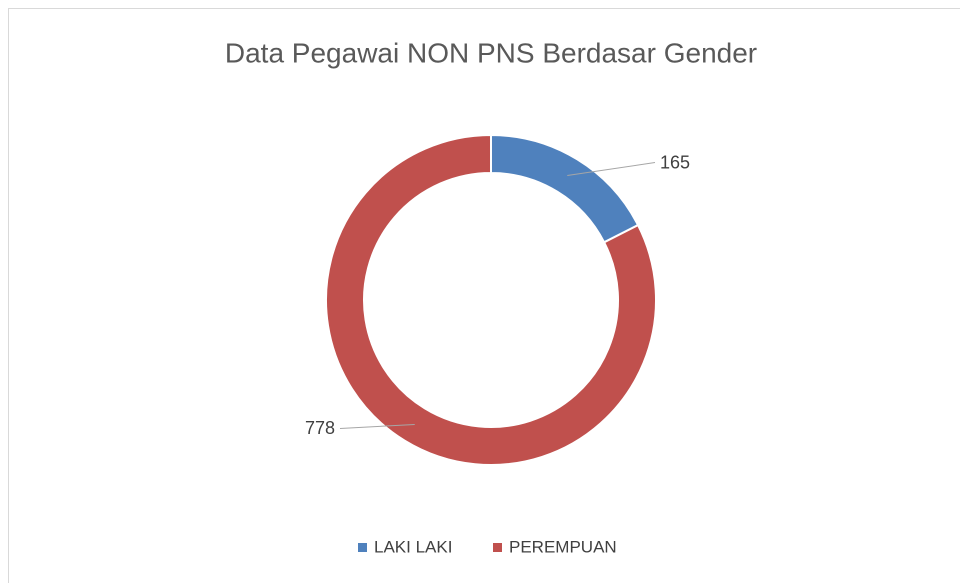 This screenshot has height=583, width=960. Describe the element at coordinates (675, 162) in the screenshot. I see `data-label: 165` at that location.